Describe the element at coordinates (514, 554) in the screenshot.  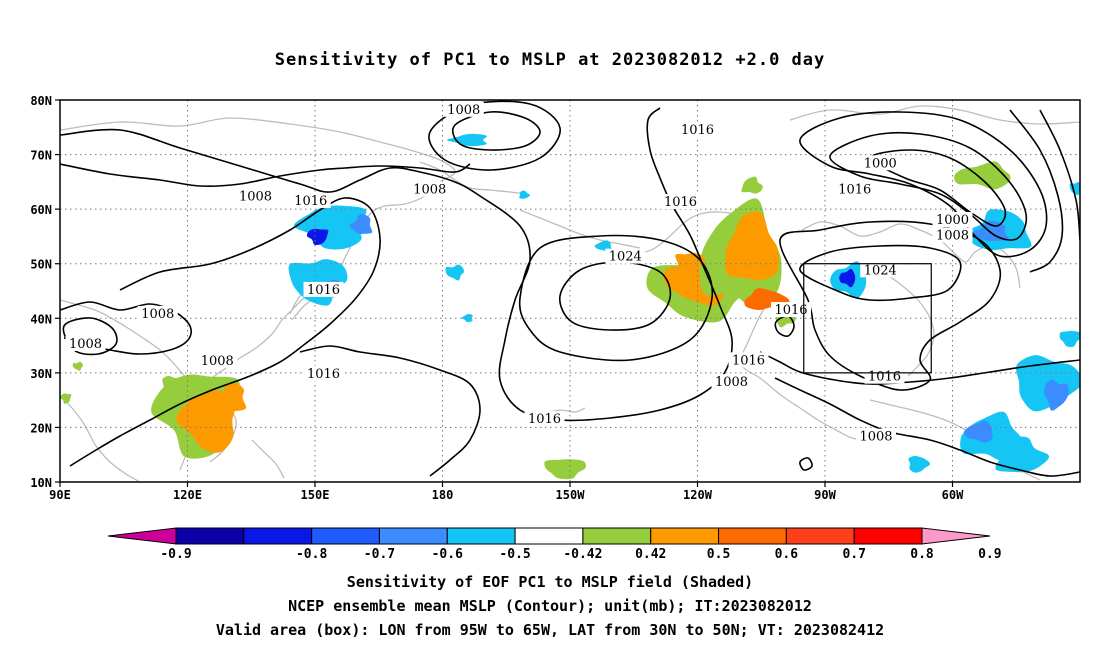
I see `colorbar-label: -0.5` at that location.